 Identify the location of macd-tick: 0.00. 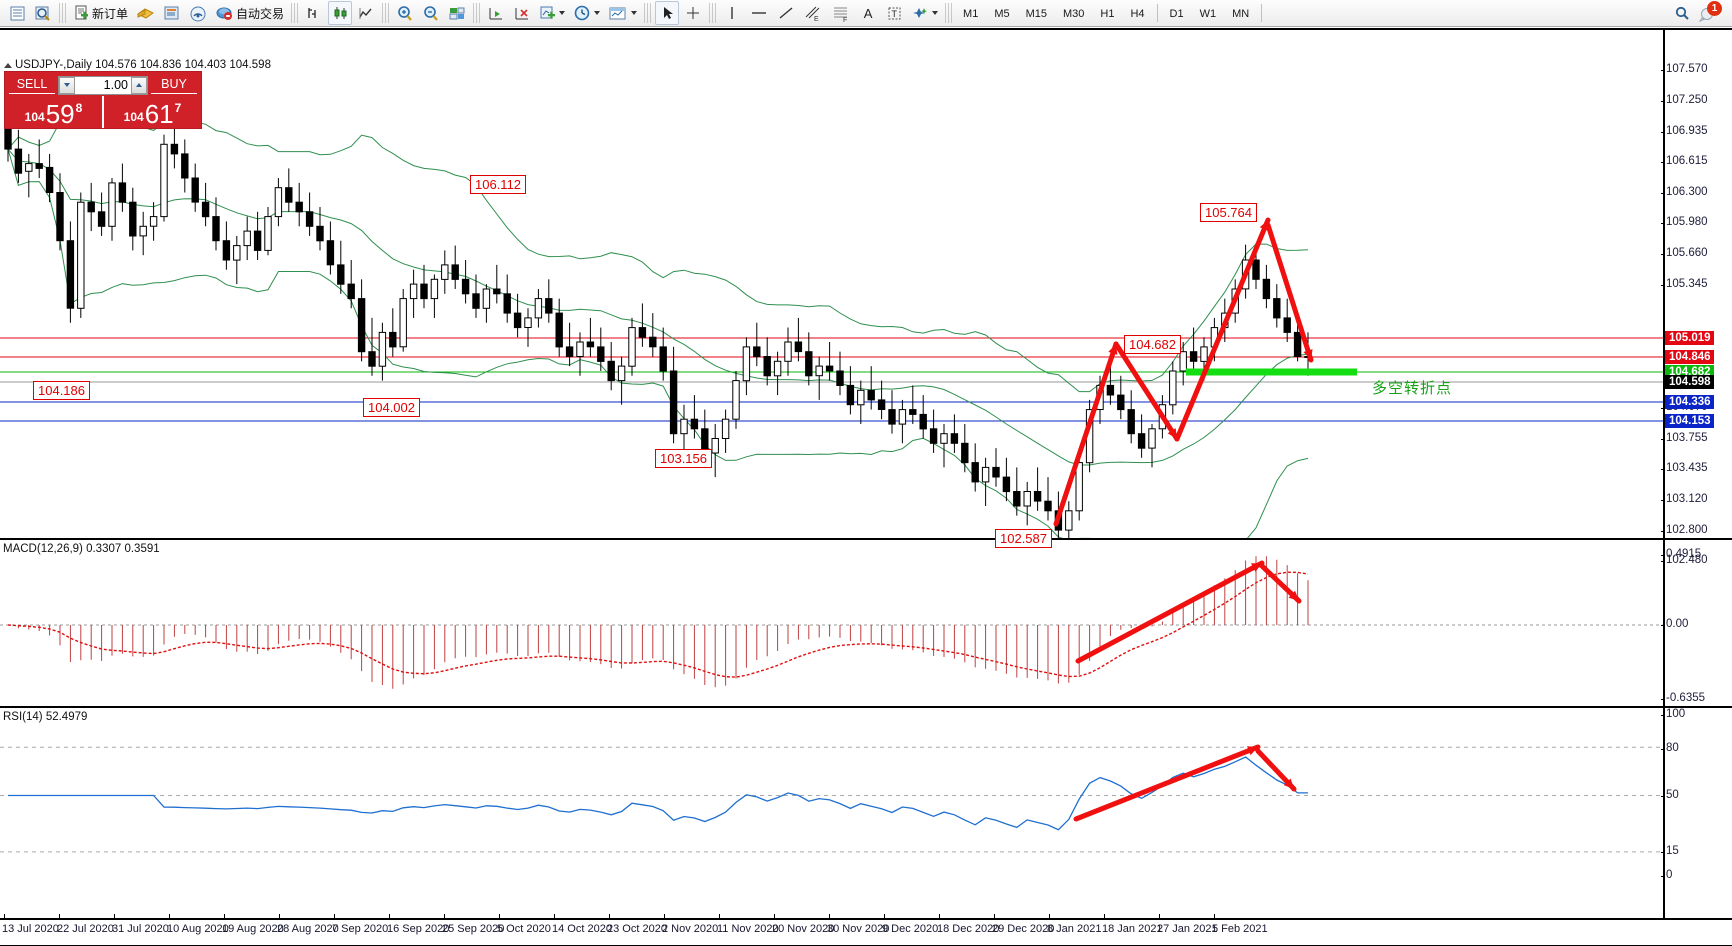
(1674, 624).